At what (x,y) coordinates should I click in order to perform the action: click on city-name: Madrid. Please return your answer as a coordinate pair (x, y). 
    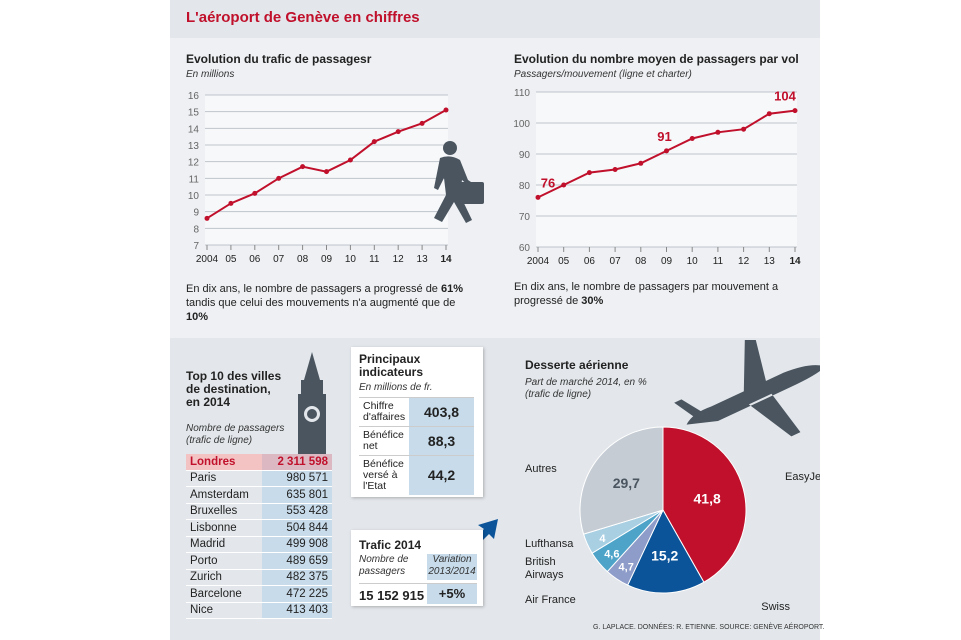
    Looking at the image, I should click on (224, 544).